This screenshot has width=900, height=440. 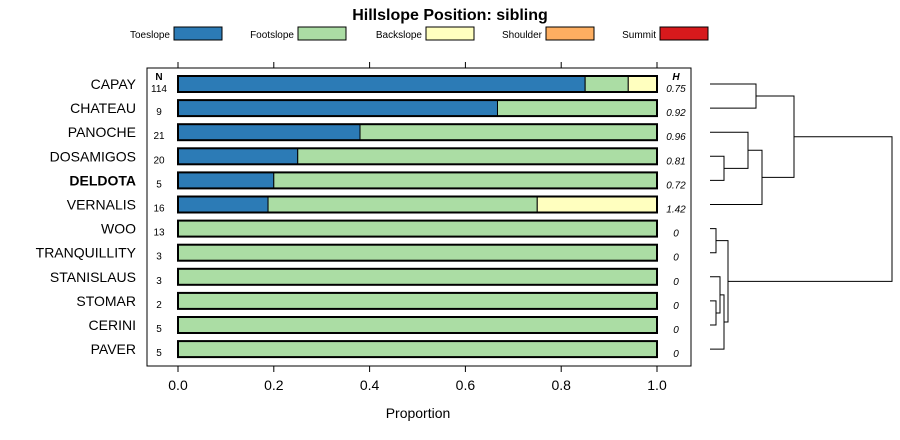 What do you see at coordinates (93, 156) in the screenshot?
I see `row-label: DOSAMIGOS` at bounding box center [93, 156].